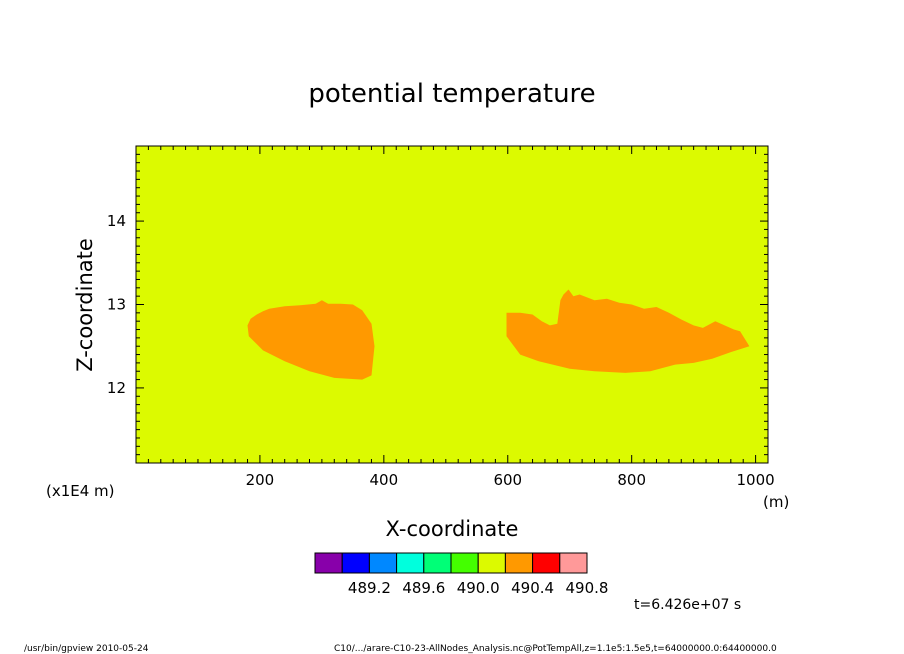 Image resolution: width=904 pixels, height=654 pixels. What do you see at coordinates (756, 480) in the screenshot?
I see `x-tick-label: 1000` at bounding box center [756, 480].